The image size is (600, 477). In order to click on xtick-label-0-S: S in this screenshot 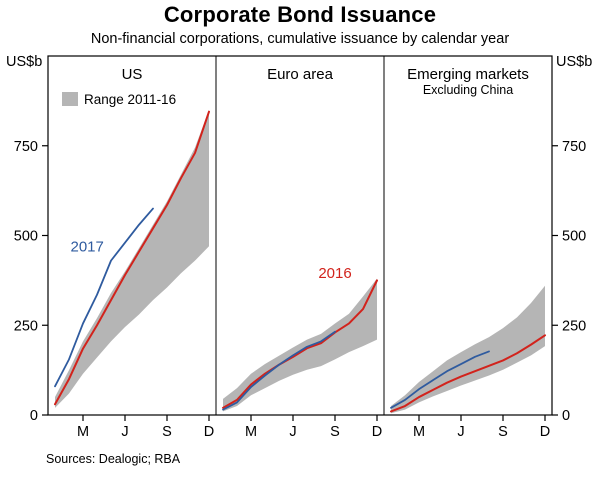, I will do `click(167, 432)`.